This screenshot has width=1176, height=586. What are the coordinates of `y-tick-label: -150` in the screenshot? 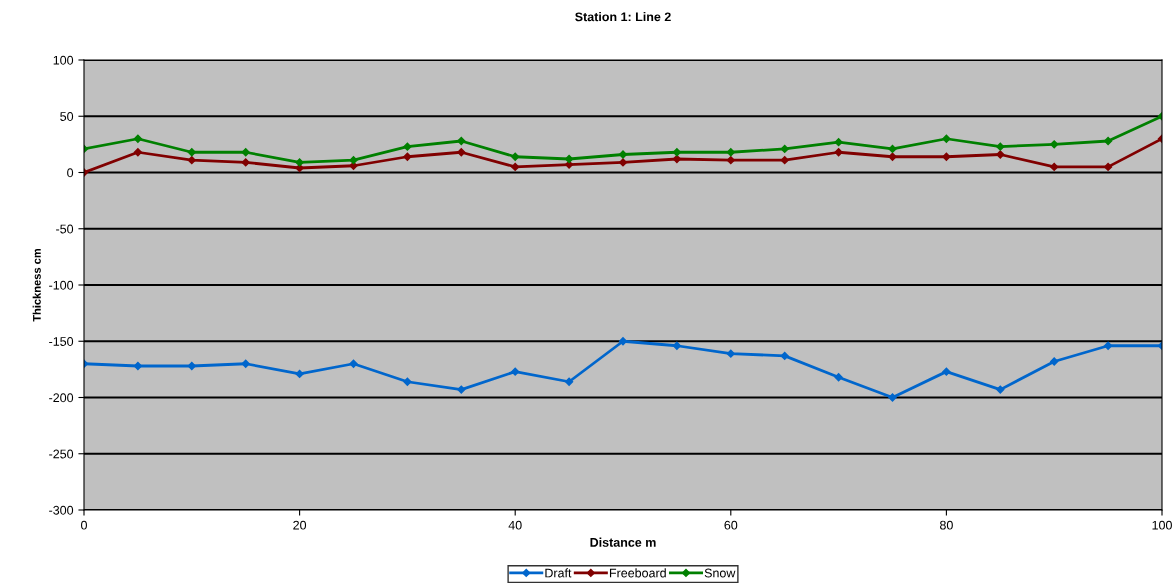 It's located at (61, 341).